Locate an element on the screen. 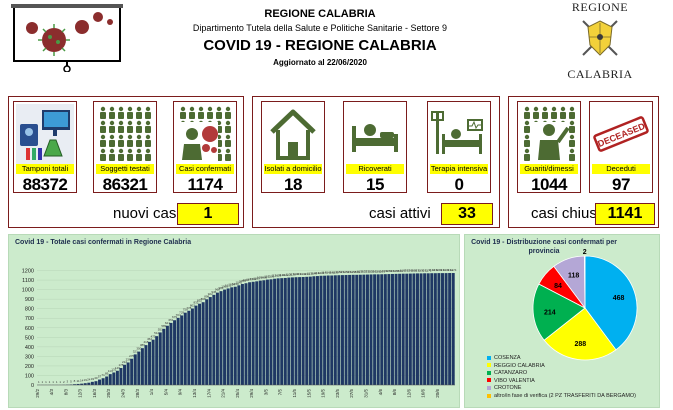 The image size is (673, 410). bar-data-label: 1151 is located at coordinates (339, 272).